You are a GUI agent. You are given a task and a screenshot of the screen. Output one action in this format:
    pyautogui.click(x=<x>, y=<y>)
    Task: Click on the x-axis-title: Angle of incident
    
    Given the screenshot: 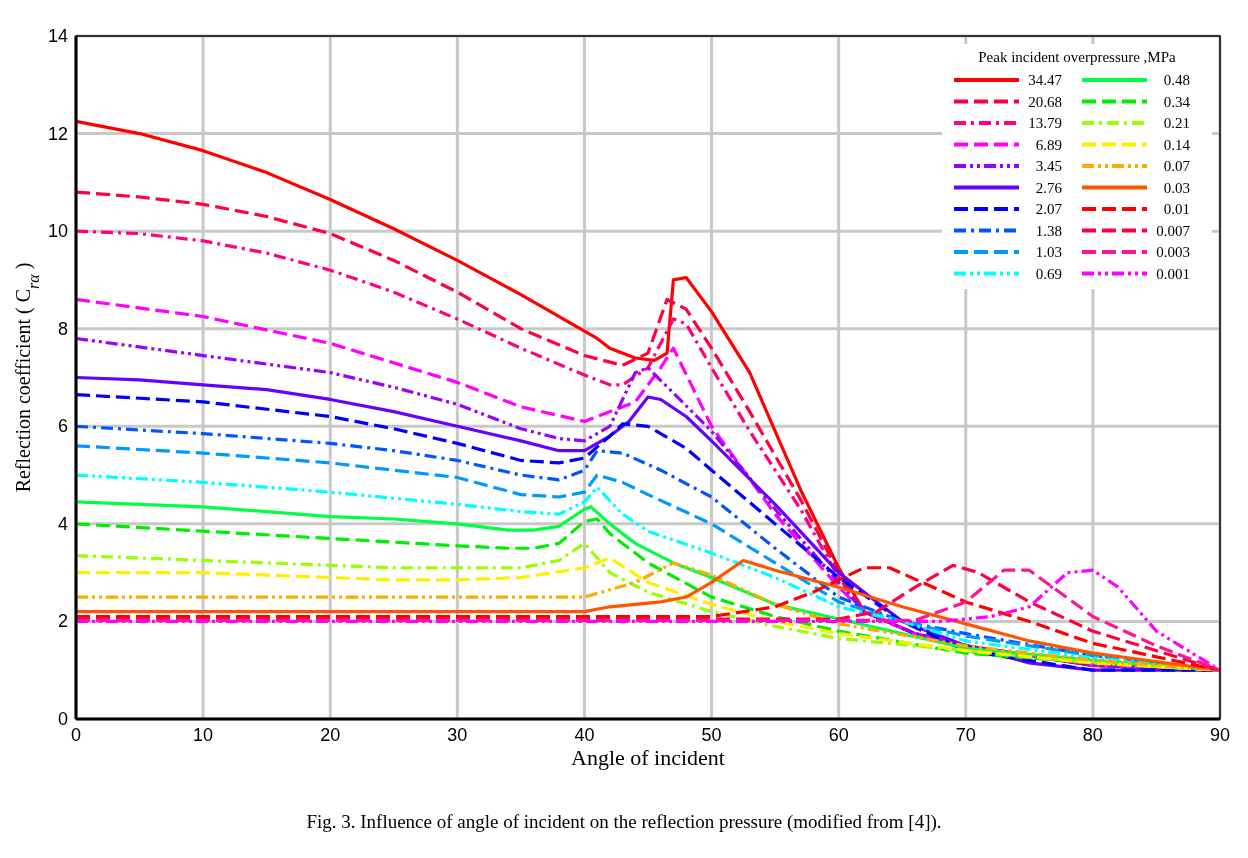 What is the action you would take?
    pyautogui.click(x=648, y=757)
    